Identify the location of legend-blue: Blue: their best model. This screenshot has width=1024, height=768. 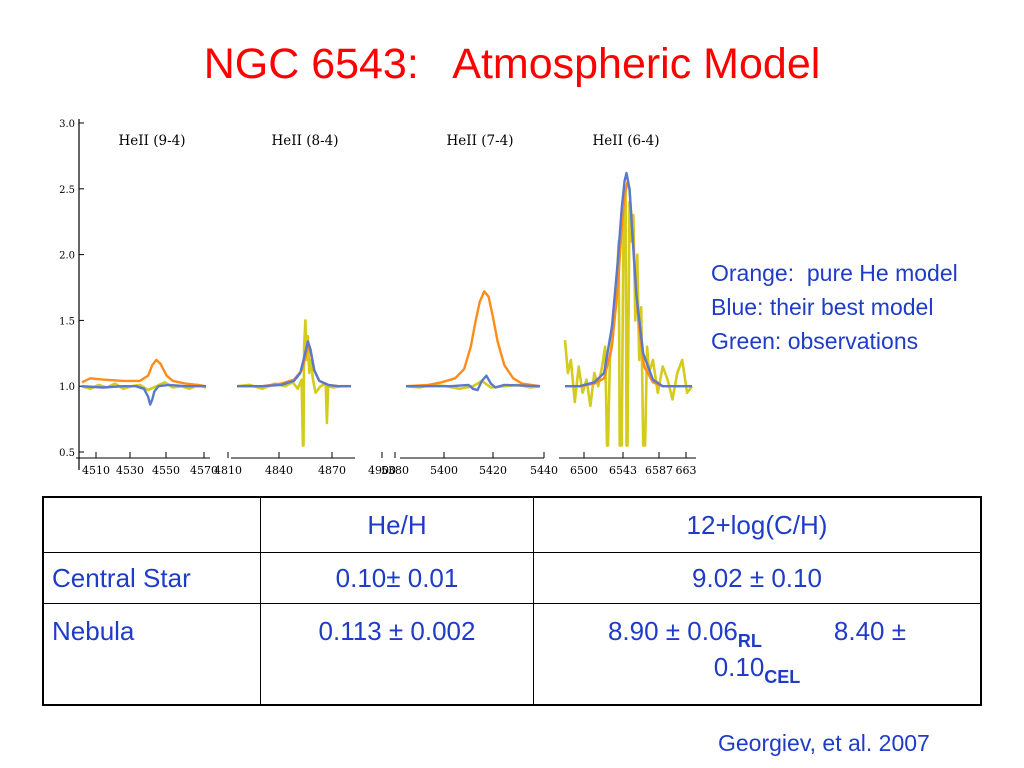
(822, 307).